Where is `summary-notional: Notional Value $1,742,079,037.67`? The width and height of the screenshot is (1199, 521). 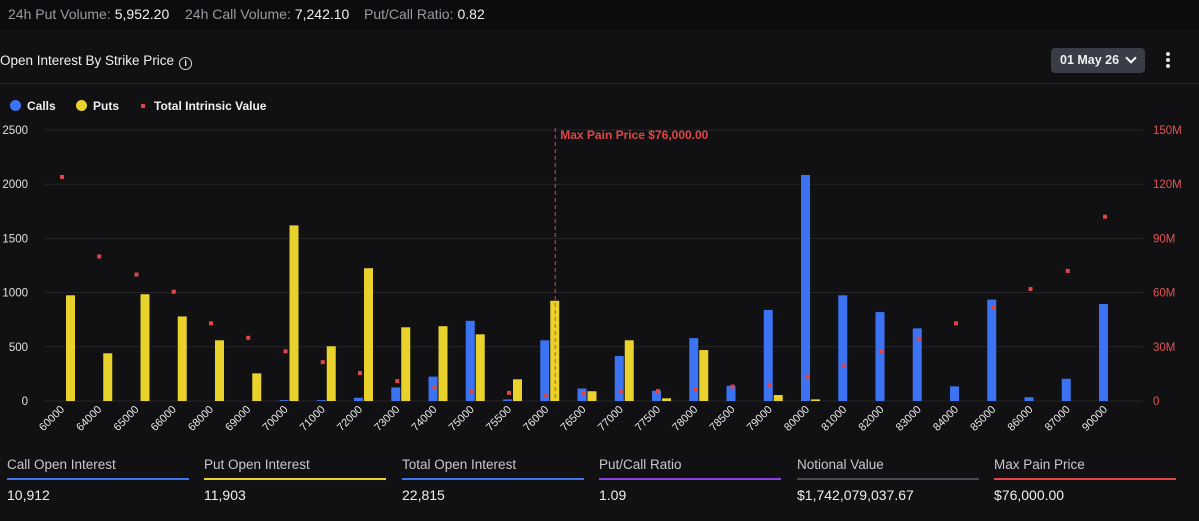 summary-notional: Notional Value $1,742,079,037.67 is located at coordinates (888, 479).